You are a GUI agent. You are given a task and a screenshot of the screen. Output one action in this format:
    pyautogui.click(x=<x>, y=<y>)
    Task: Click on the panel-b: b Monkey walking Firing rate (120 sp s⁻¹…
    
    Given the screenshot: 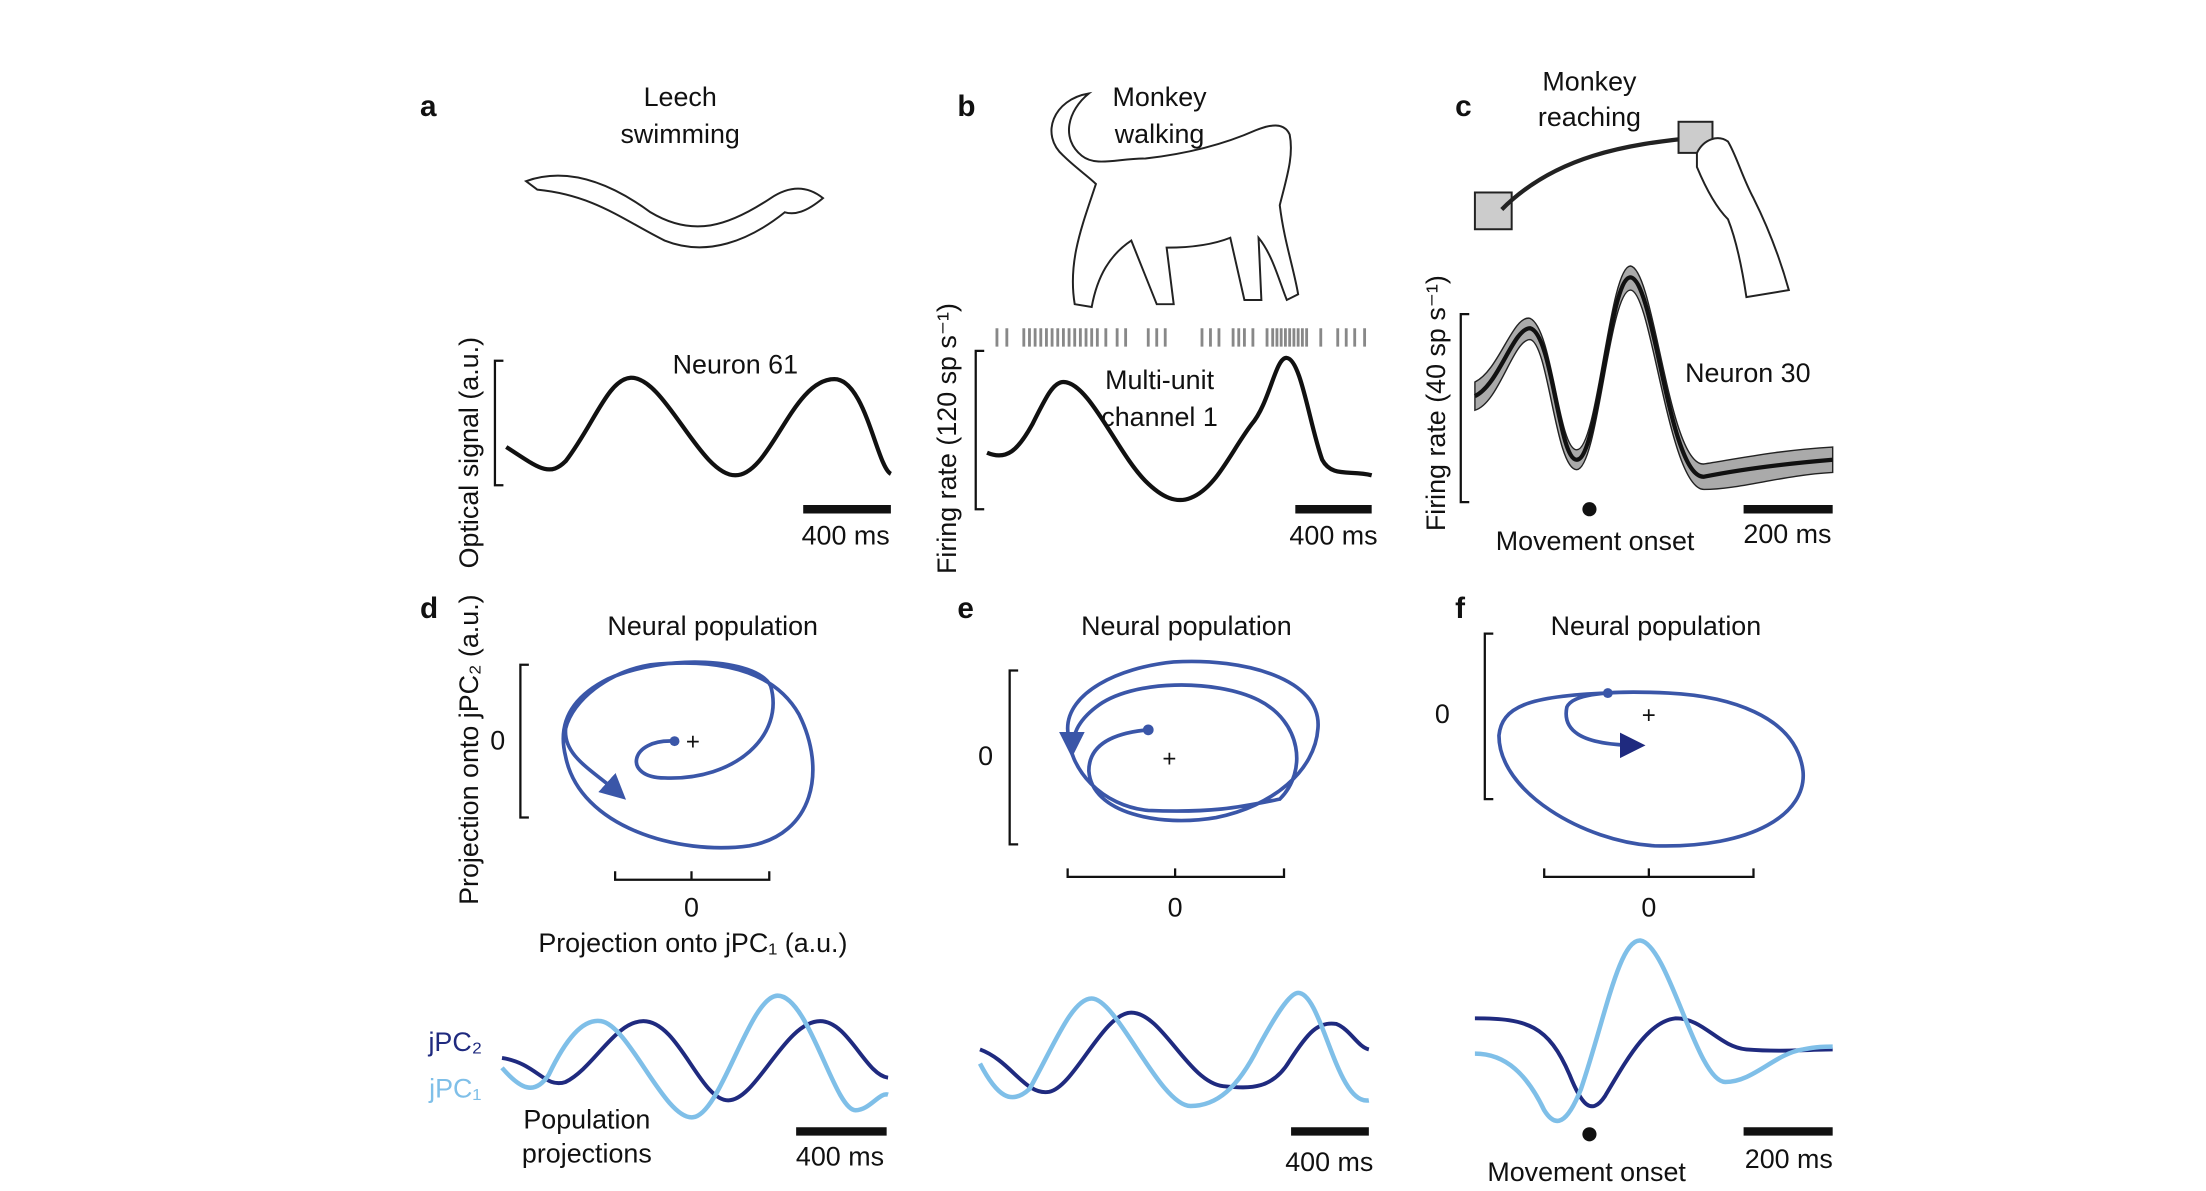 What is the action you would take?
    pyautogui.click(x=1155, y=328)
    